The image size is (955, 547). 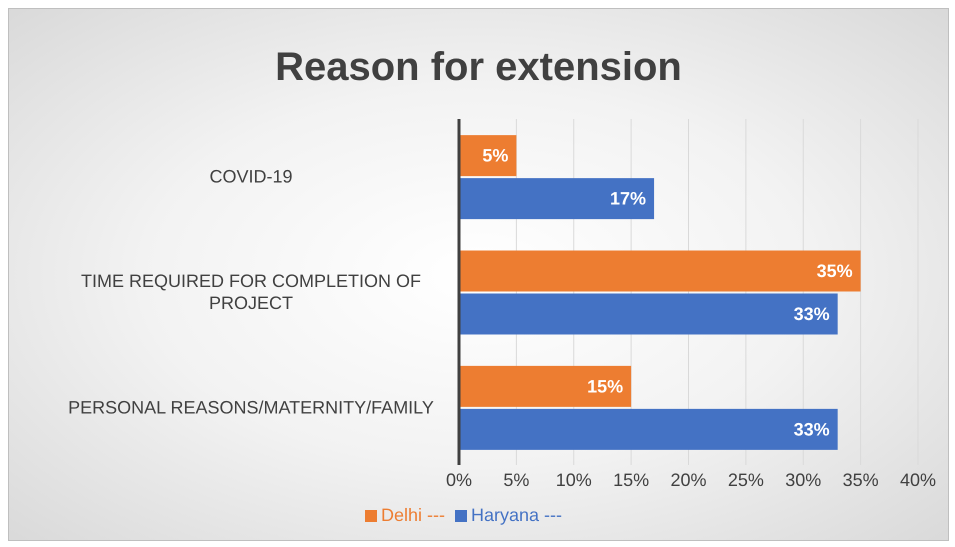 I want to click on y-tick-label: TIME REQUIRED FOR COMPLETION OF PROJECT, so click(x=251, y=292).